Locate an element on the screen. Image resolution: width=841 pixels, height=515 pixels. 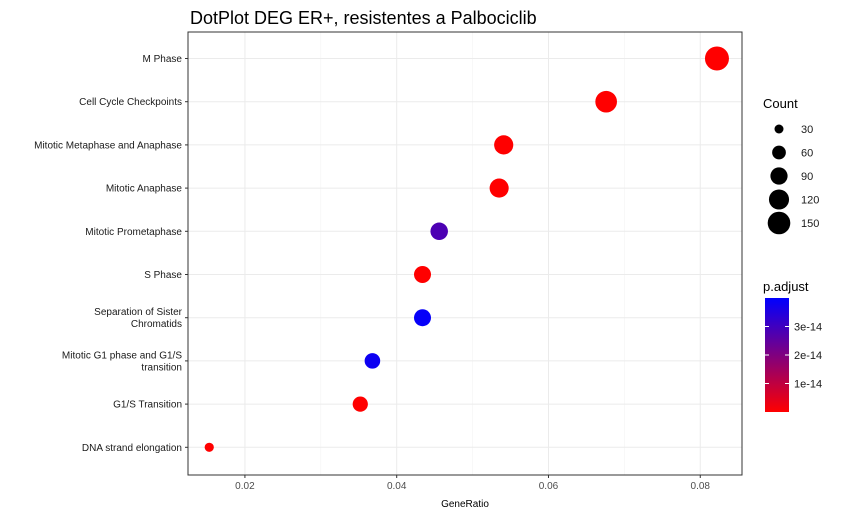
y-tick-label: Mitotic Prometaphase is located at coordinates (133, 232).